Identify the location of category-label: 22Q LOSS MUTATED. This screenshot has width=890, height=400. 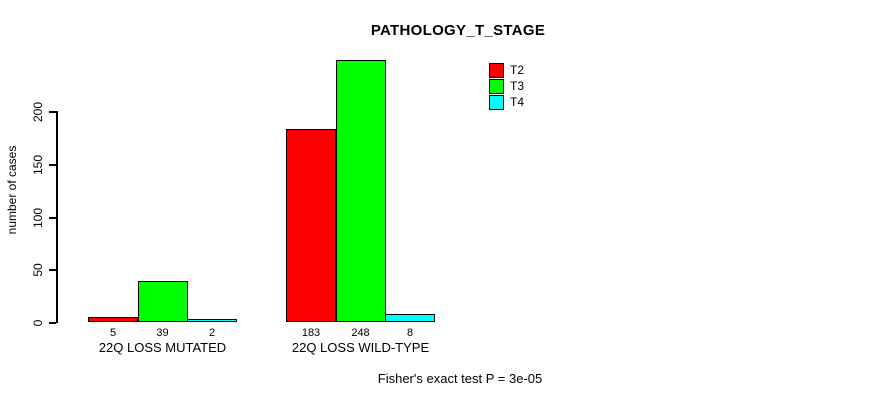
(162, 347).